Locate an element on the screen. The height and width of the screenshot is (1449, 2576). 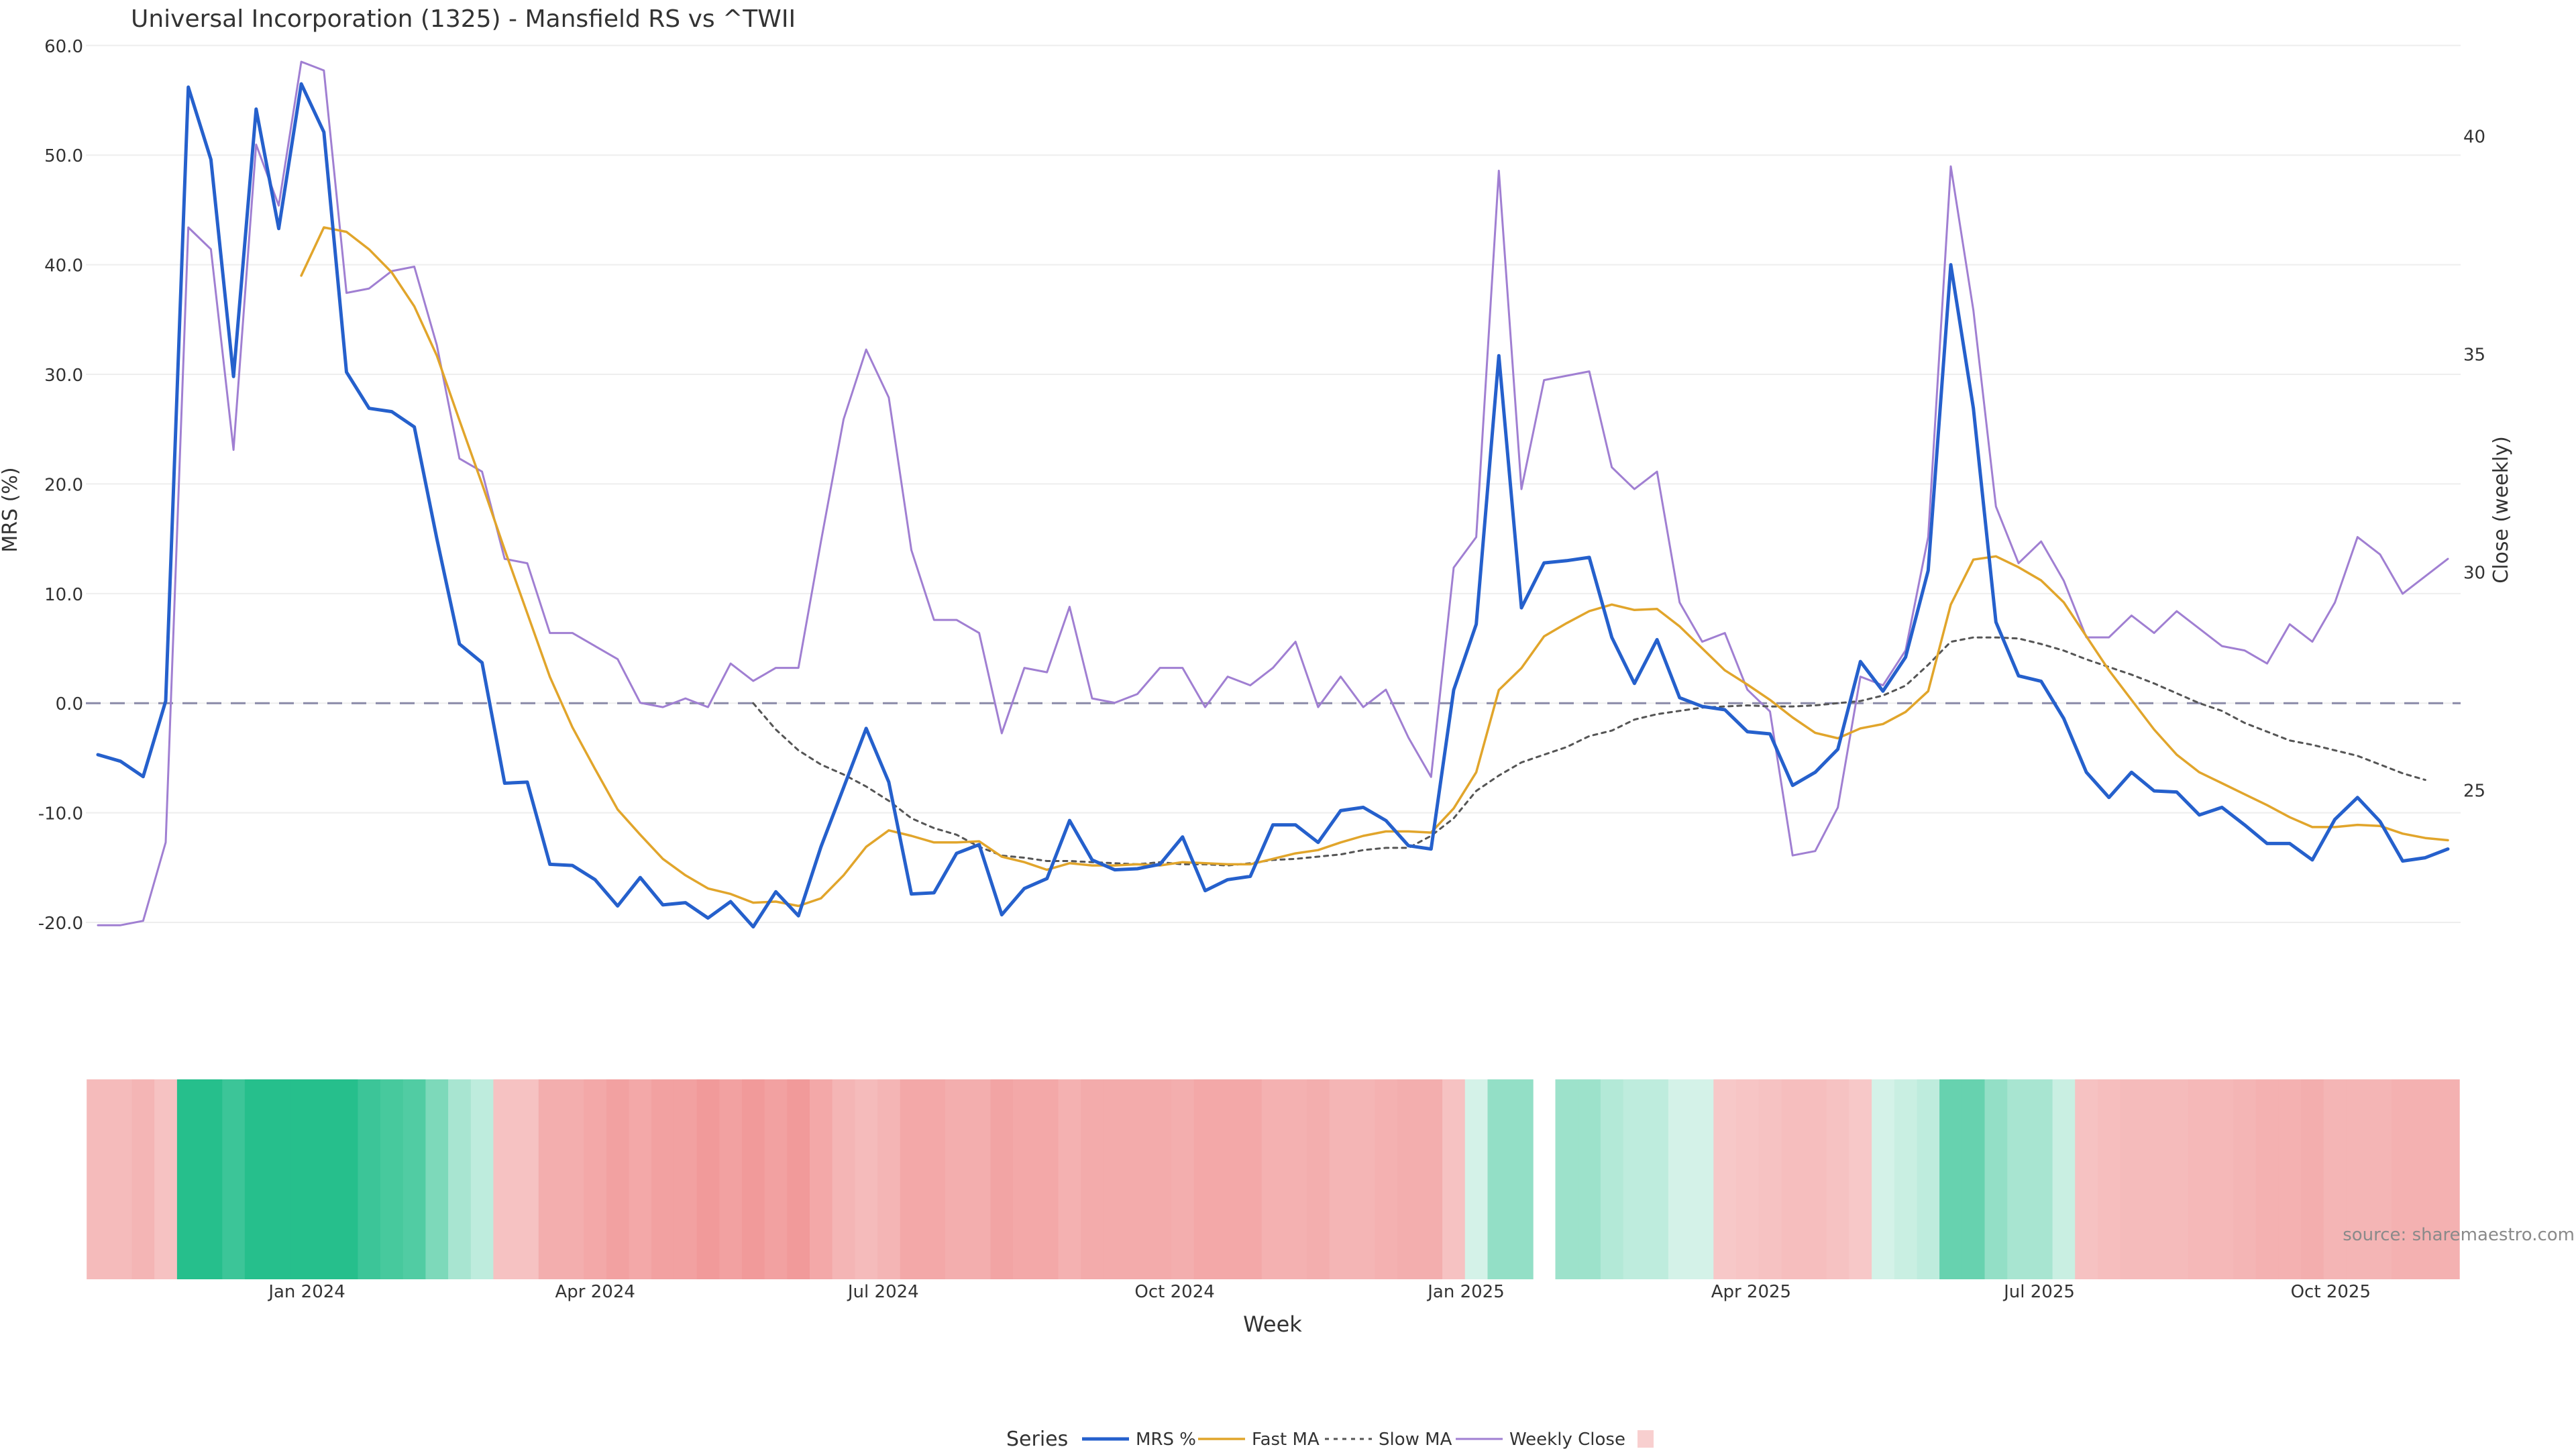
x-tick-label: Jul 2024 is located at coordinates (883, 1292).